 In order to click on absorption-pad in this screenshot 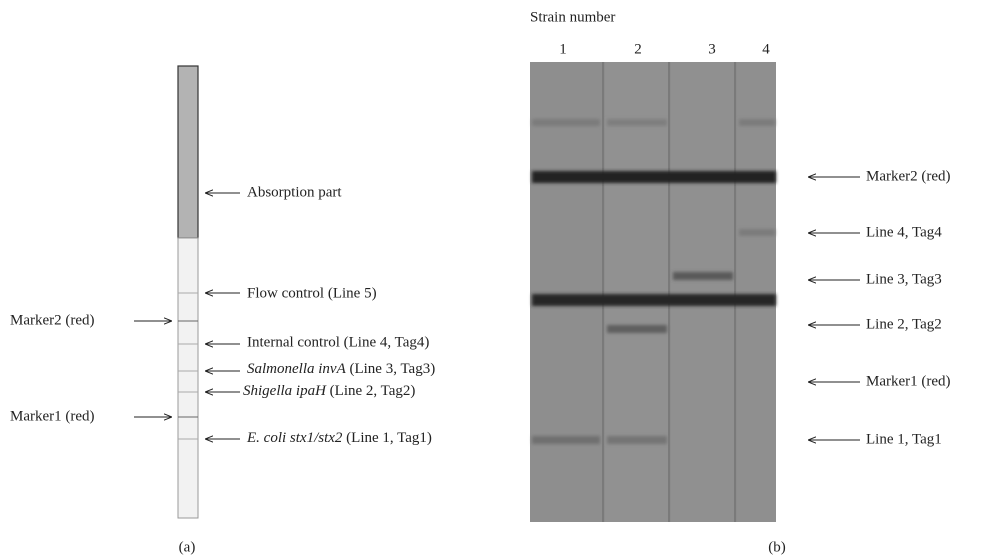, I will do `click(188, 152)`.